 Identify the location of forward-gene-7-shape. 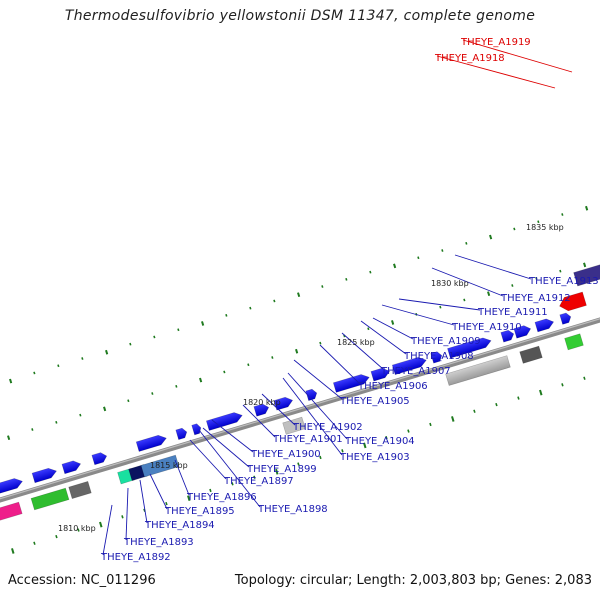
(196, 429).